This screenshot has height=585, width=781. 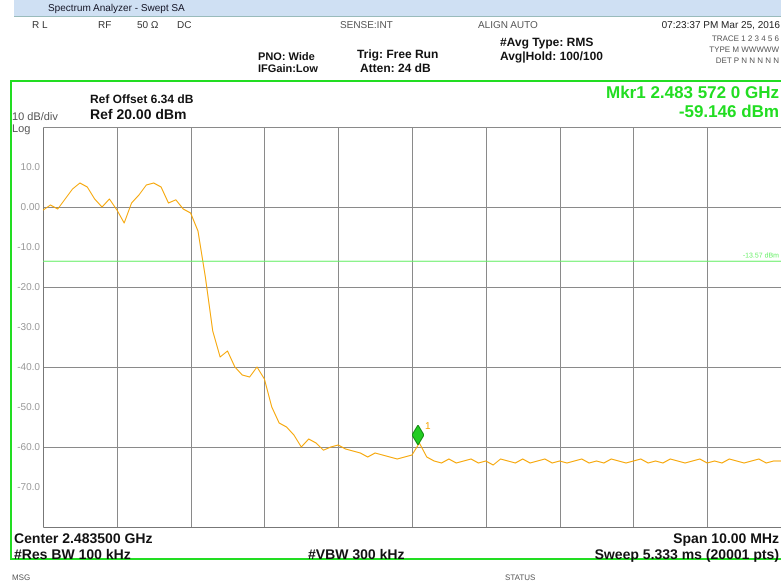 I want to click on text: Log, so click(x=21, y=129).